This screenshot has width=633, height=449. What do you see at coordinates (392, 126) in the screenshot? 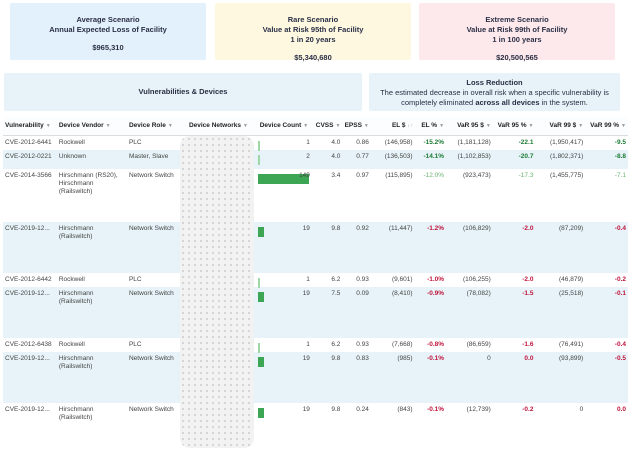
I see `column-header: EL $ ↓↑` at bounding box center [392, 126].